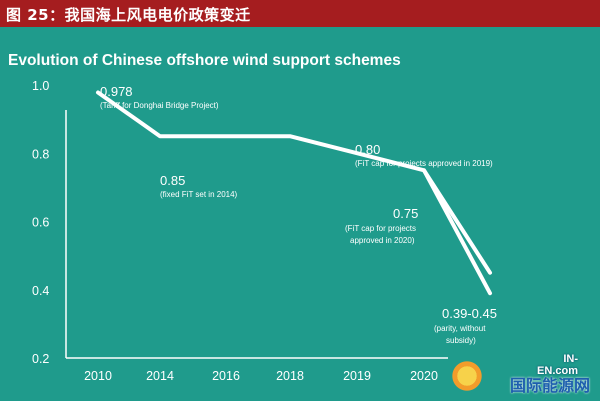 Image resolution: width=600 pixels, height=401 pixels. Describe the element at coordinates (460, 328) in the screenshot. I see `annotation-note: (parity, without` at that location.